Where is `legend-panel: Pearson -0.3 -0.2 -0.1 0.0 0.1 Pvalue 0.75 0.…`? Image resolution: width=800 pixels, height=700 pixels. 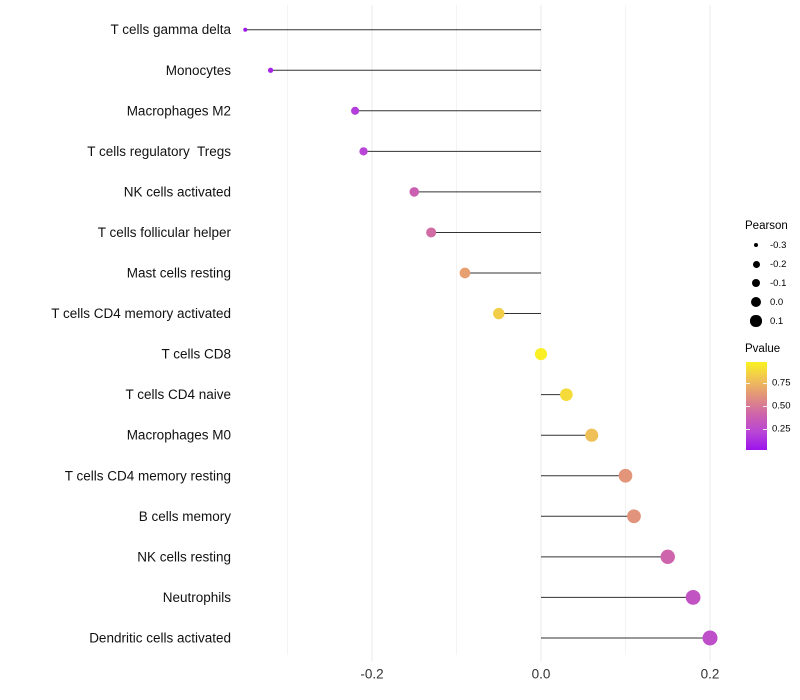 legend-panel: Pearson -0.3 -0.2 -0.1 0.0 0.1 Pvalue 0.75 0.… is located at coordinates (772, 350).